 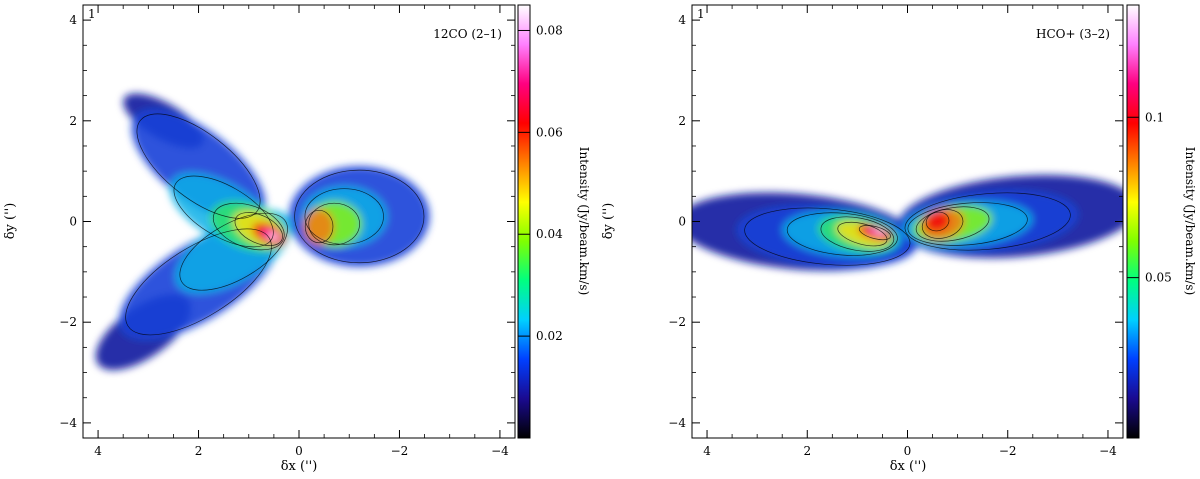 I want to click on colorbar-tick-label: 0.05, so click(x=1158, y=278).